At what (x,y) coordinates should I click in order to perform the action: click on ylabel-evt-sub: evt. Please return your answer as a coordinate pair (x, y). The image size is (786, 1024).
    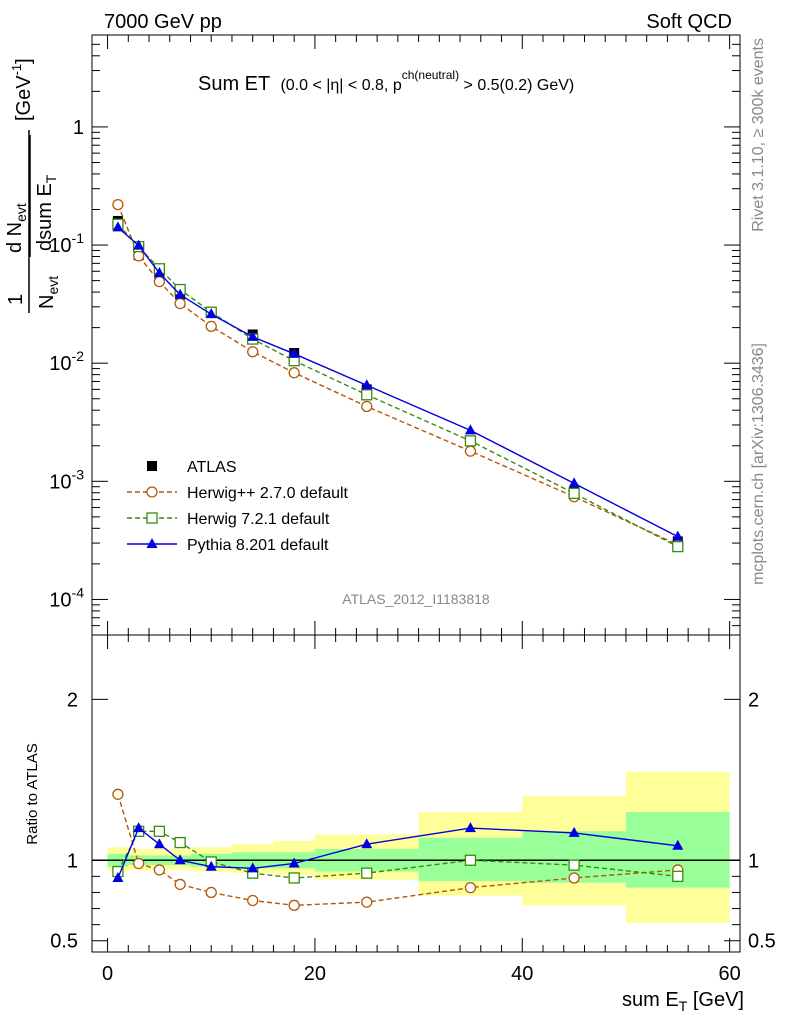
    Looking at the image, I should click on (53, 285).